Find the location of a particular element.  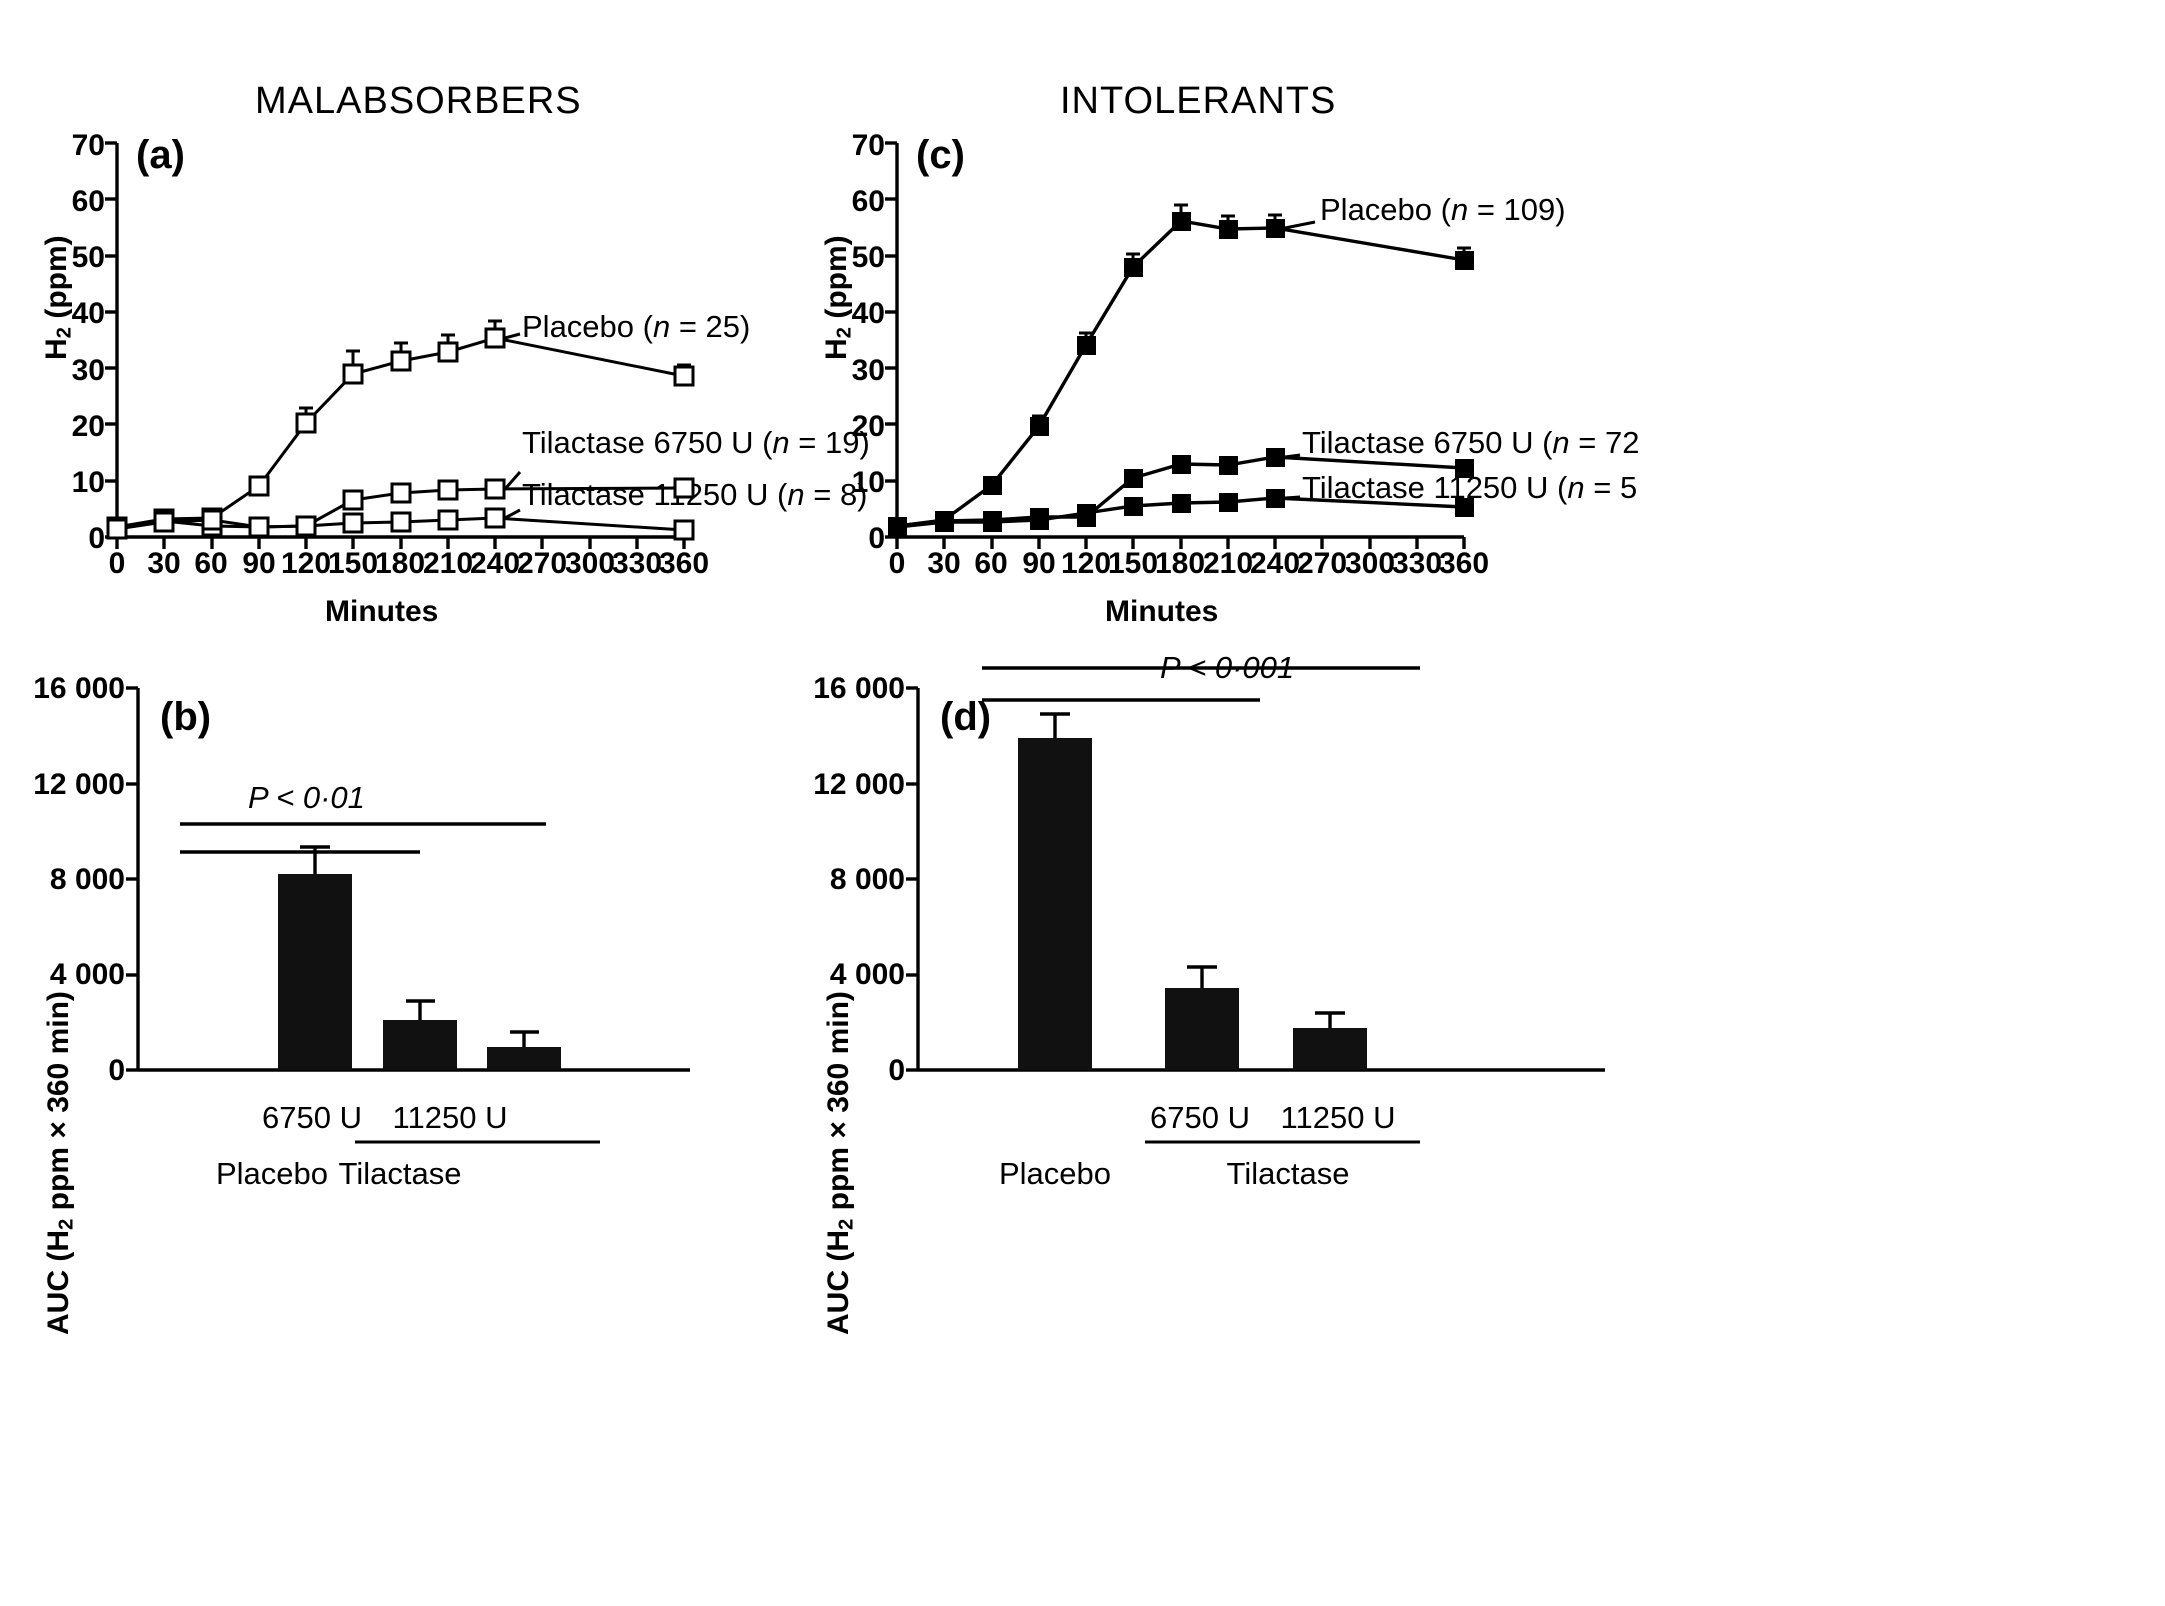

panel-a-xtick-0: 0 is located at coordinates (117, 563).